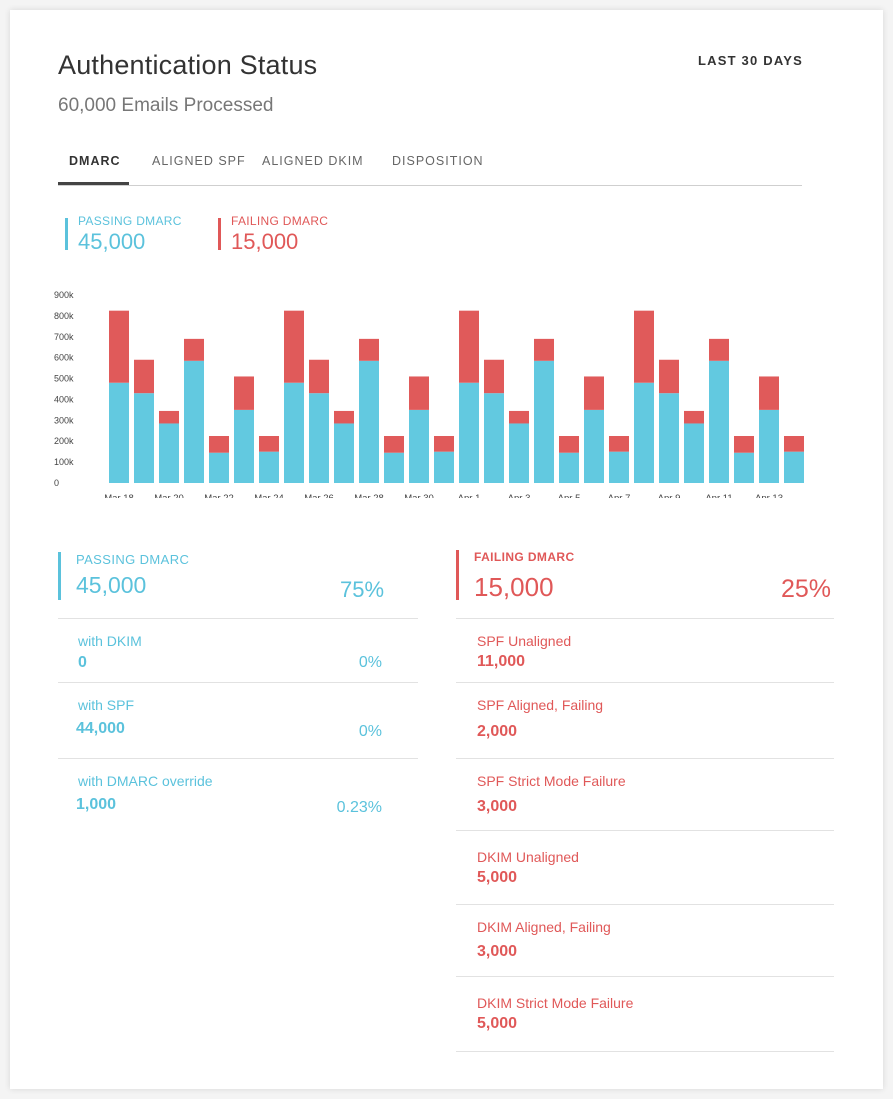 The width and height of the screenshot is (893, 1099). I want to click on failing-row-dkim-strict: DKIM Strict Mode Failure 5,000, so click(645, 1014).